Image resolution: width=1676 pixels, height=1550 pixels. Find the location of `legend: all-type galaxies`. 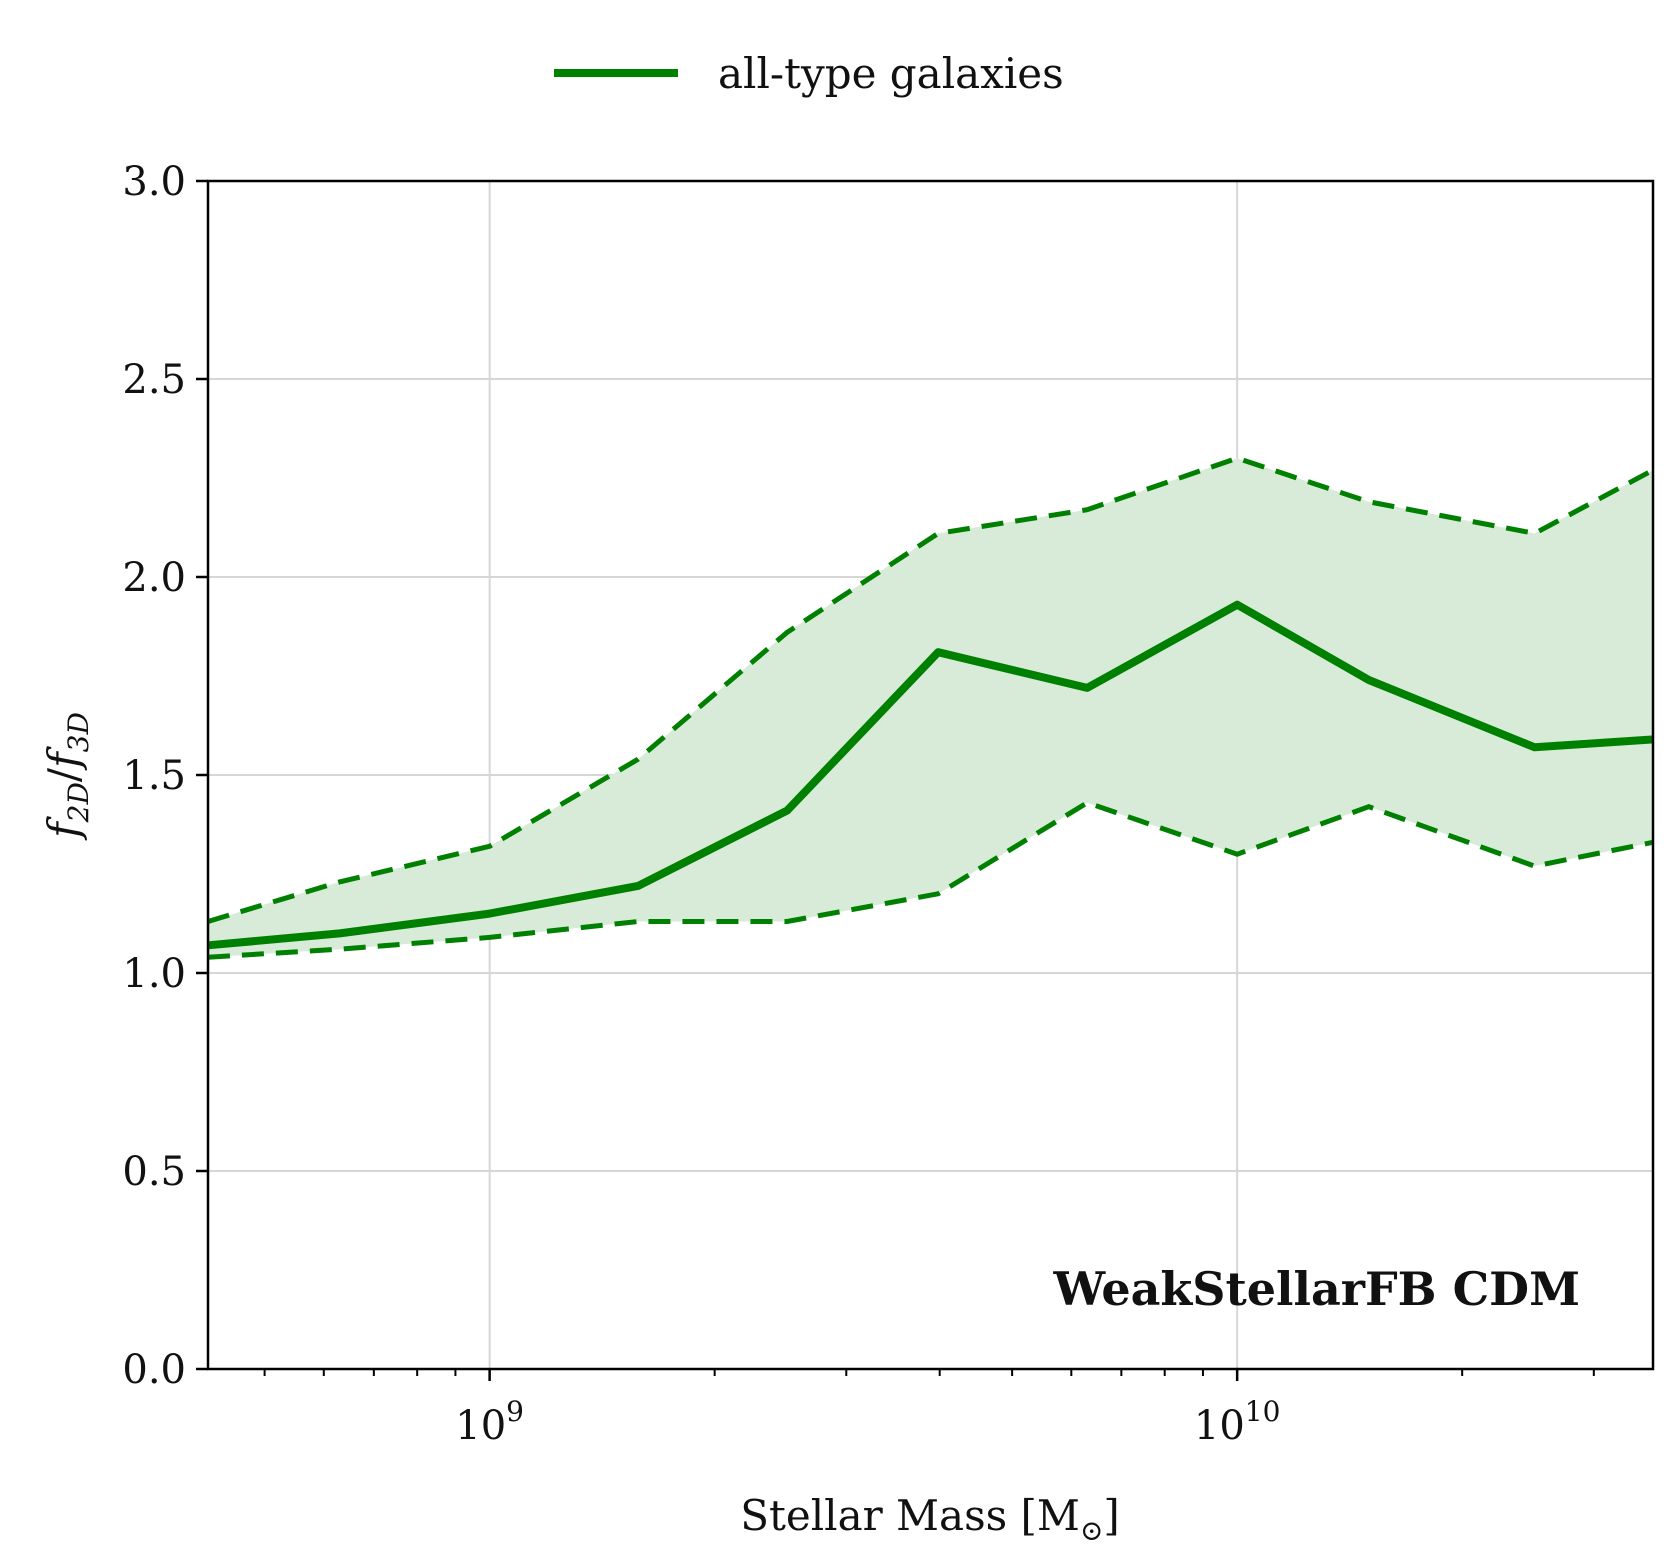

legend: all-type galaxies is located at coordinates (809, 73).